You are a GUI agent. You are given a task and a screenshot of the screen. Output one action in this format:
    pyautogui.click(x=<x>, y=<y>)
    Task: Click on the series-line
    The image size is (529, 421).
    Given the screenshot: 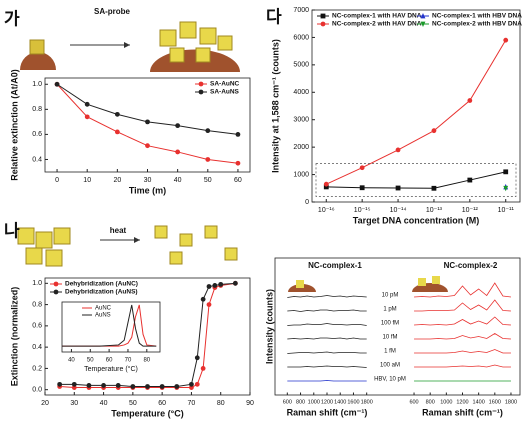 What is the action you would take?
    pyautogui.click(x=416, y=180)
    